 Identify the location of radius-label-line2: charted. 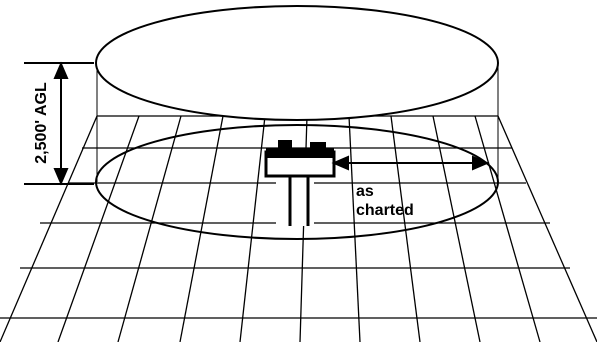
(385, 210).